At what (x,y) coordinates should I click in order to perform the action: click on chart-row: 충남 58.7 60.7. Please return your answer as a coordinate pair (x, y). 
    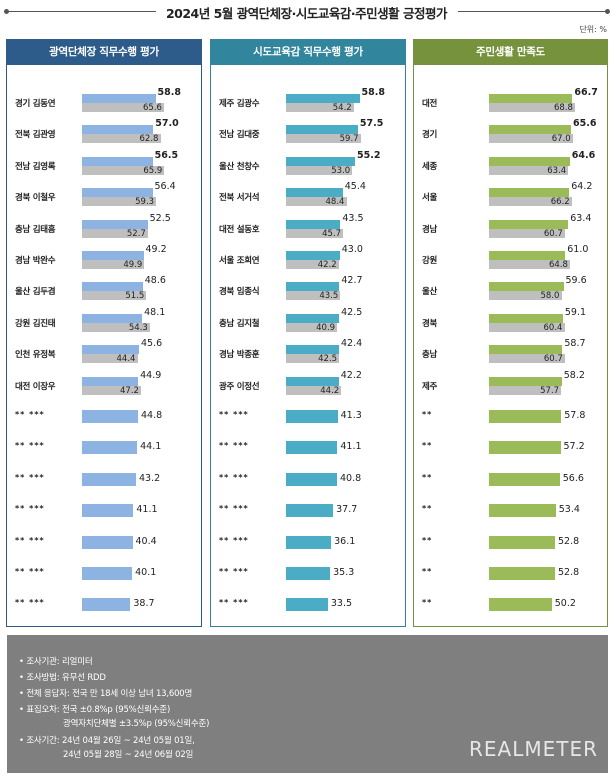
    Looking at the image, I should click on (510, 354).